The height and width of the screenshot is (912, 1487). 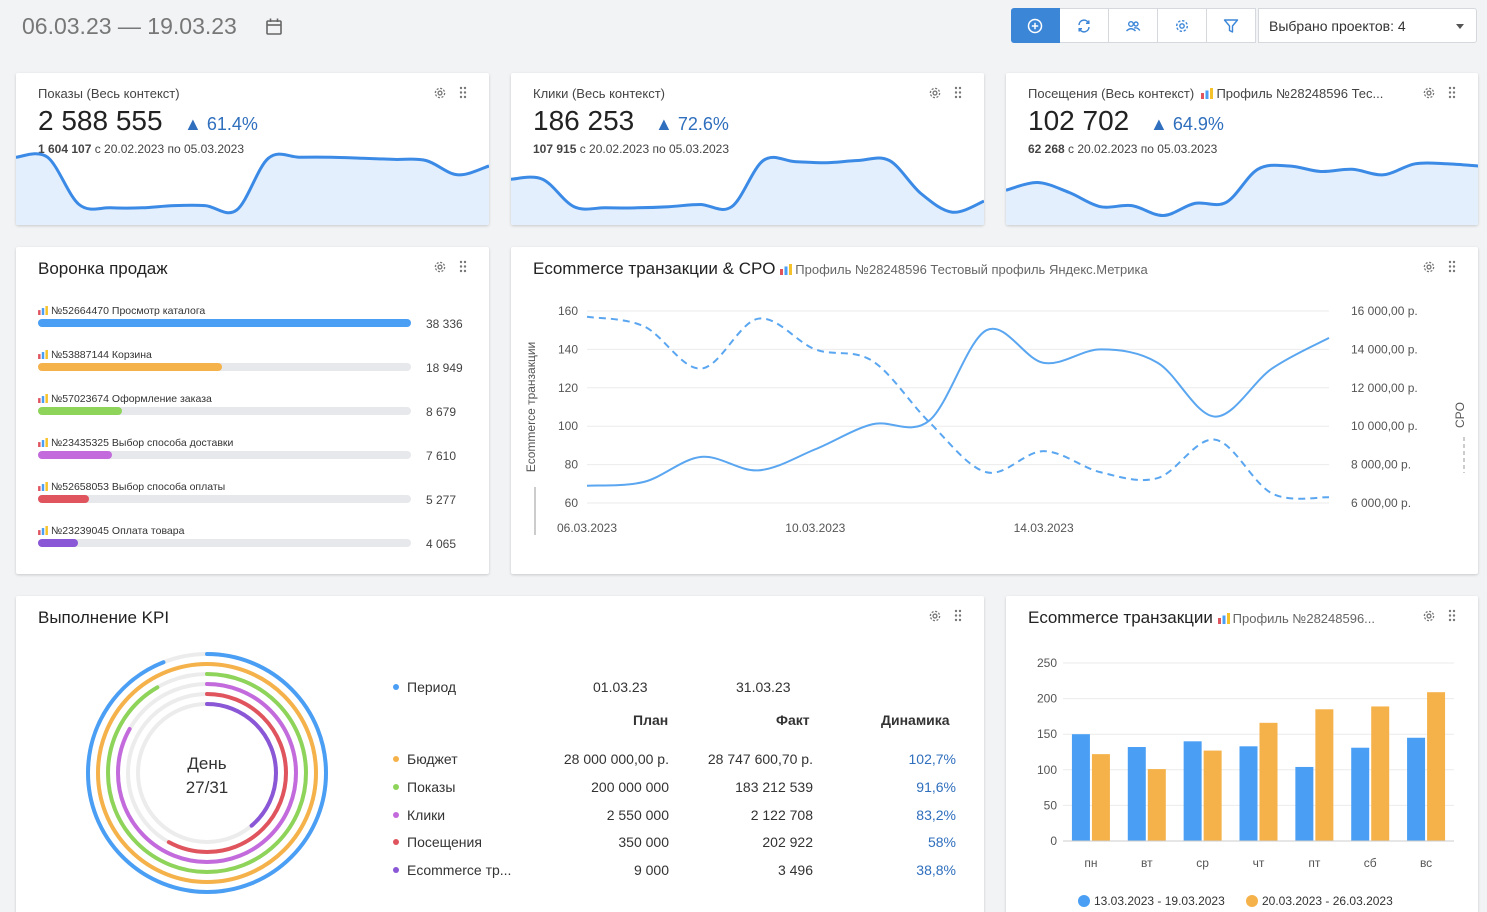 I want to click on filter-button, so click(x=1231, y=25).